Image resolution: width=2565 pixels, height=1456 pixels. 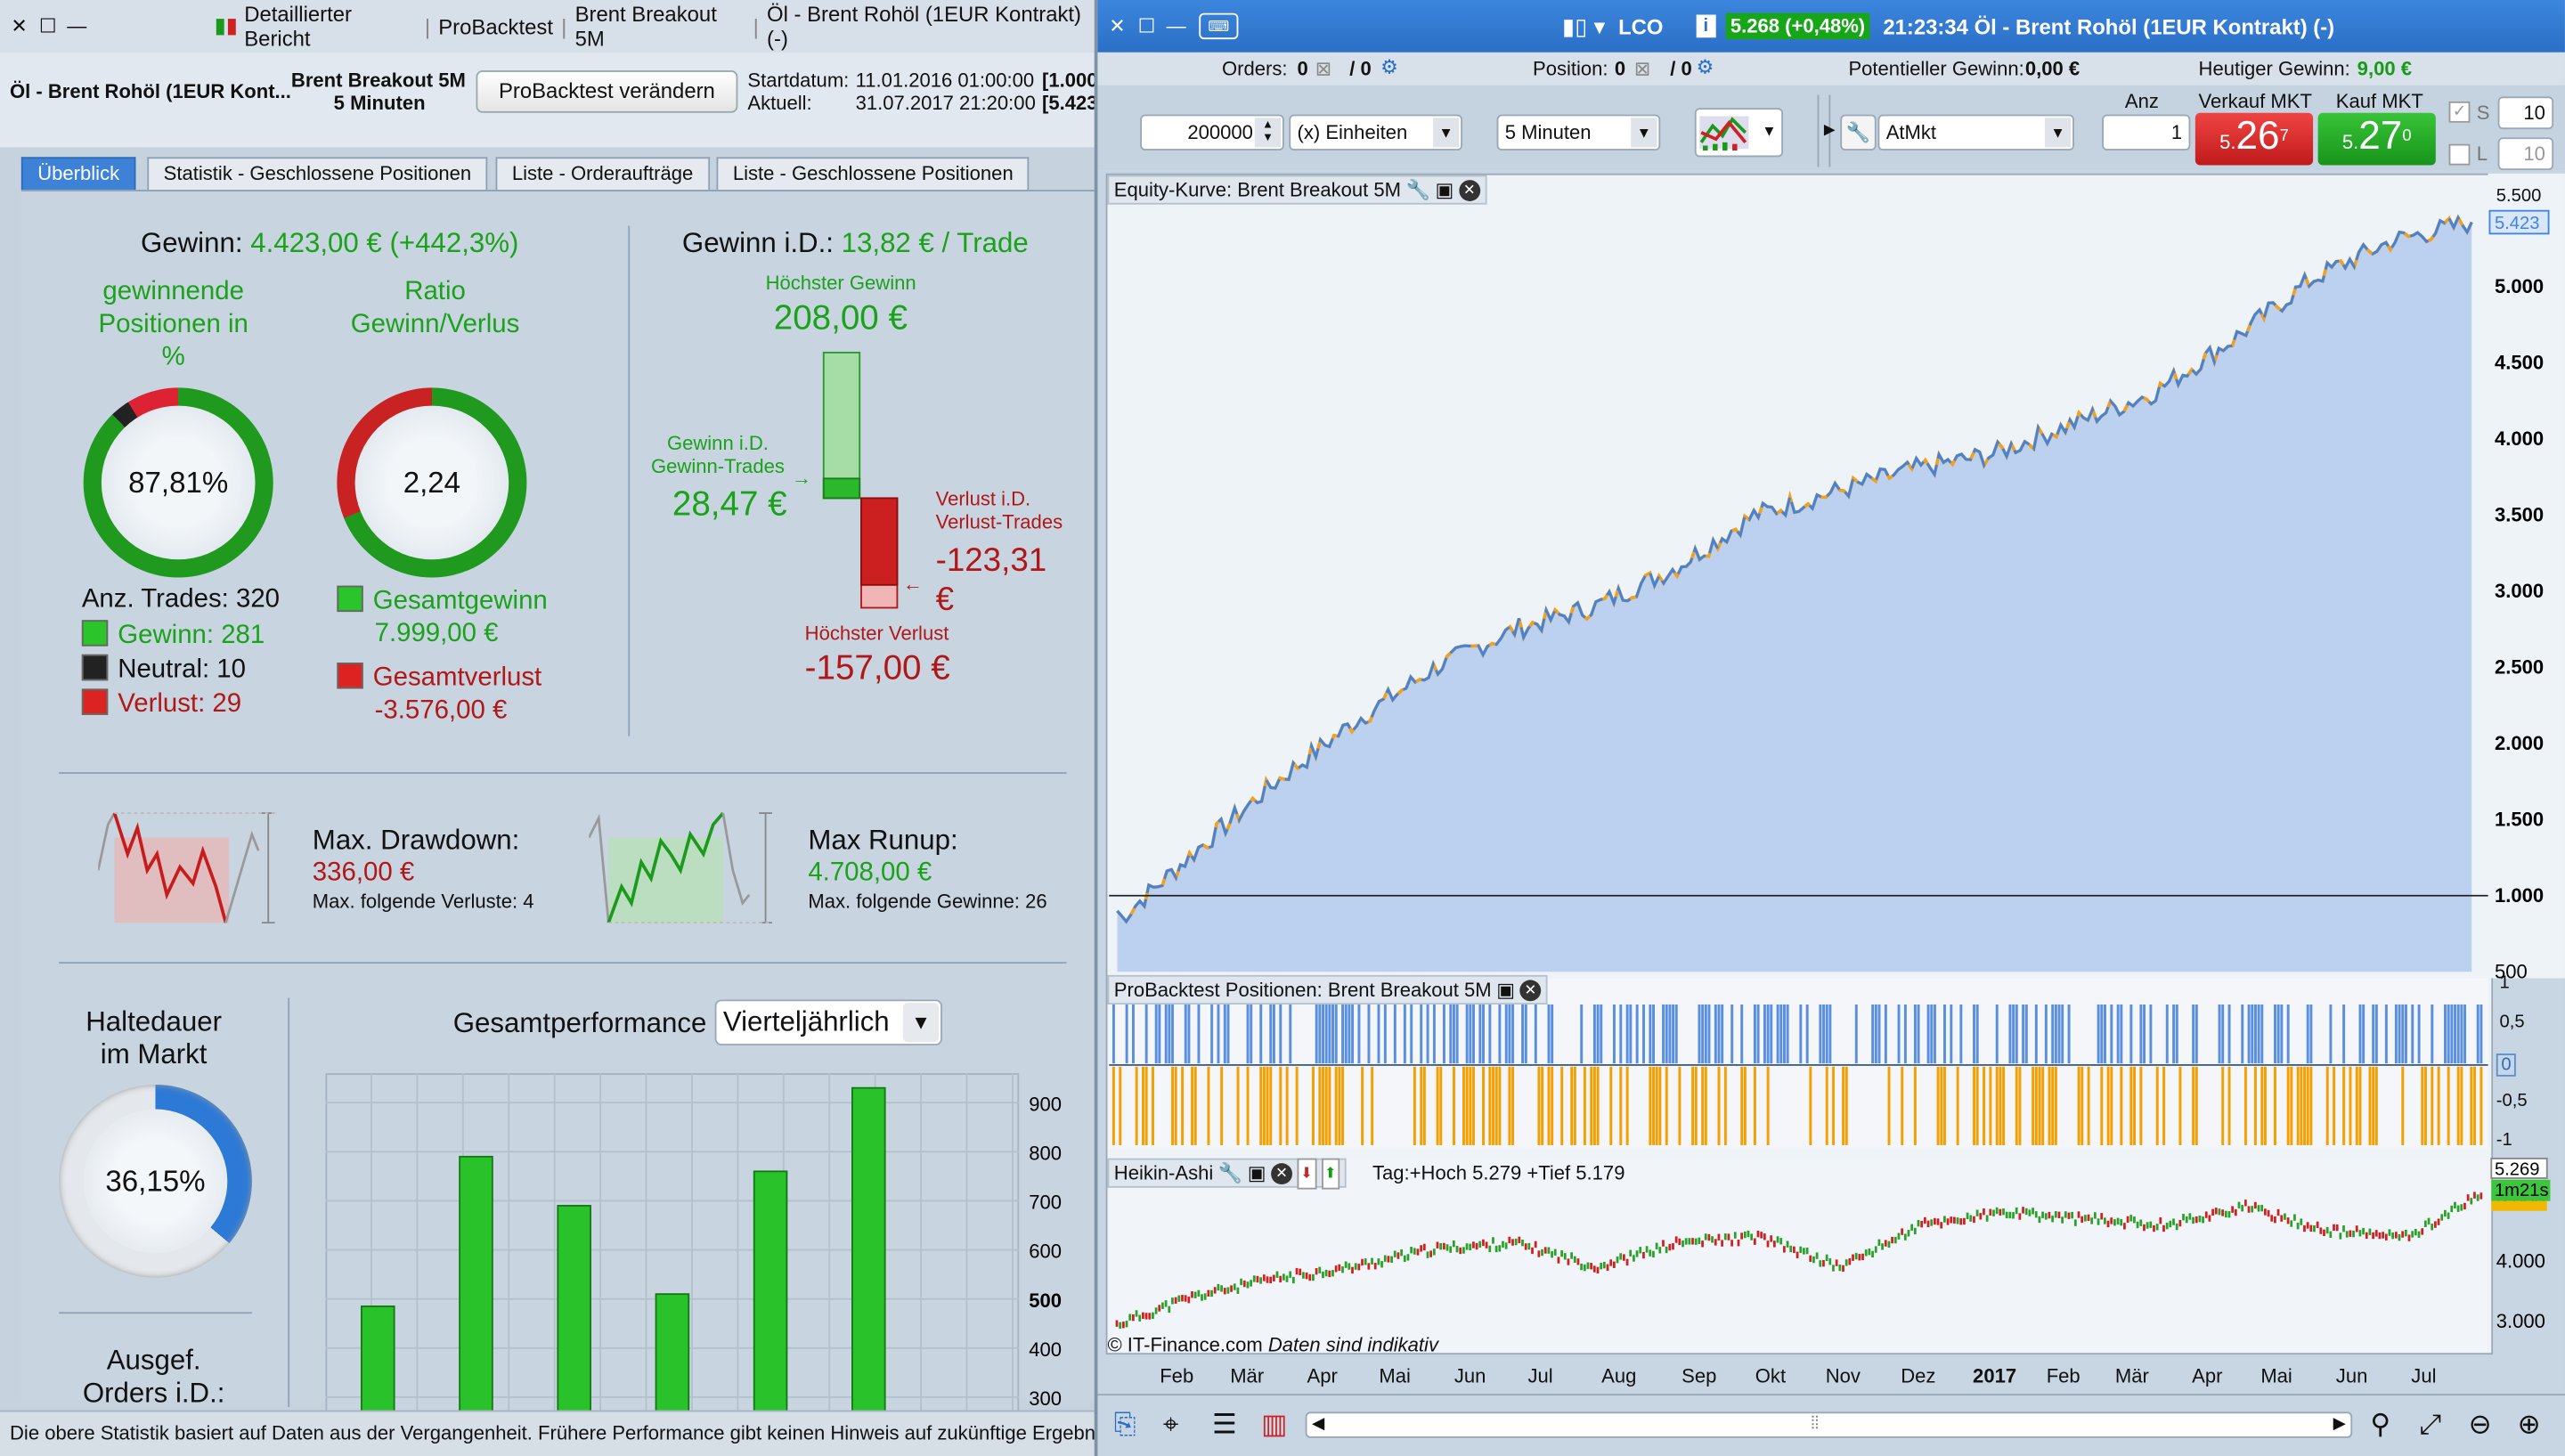 What do you see at coordinates (1274, 1424) in the screenshot?
I see `candle-icon: ▥` at bounding box center [1274, 1424].